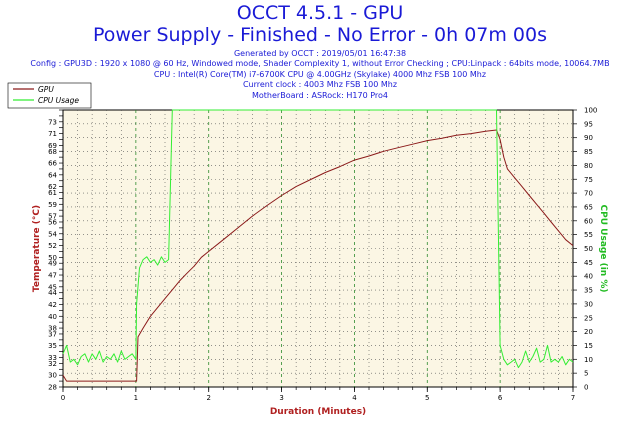 The width and height of the screenshot is (640, 427). What do you see at coordinates (588, 304) in the screenshot?
I see `right-tick-label: 30` at bounding box center [588, 304].